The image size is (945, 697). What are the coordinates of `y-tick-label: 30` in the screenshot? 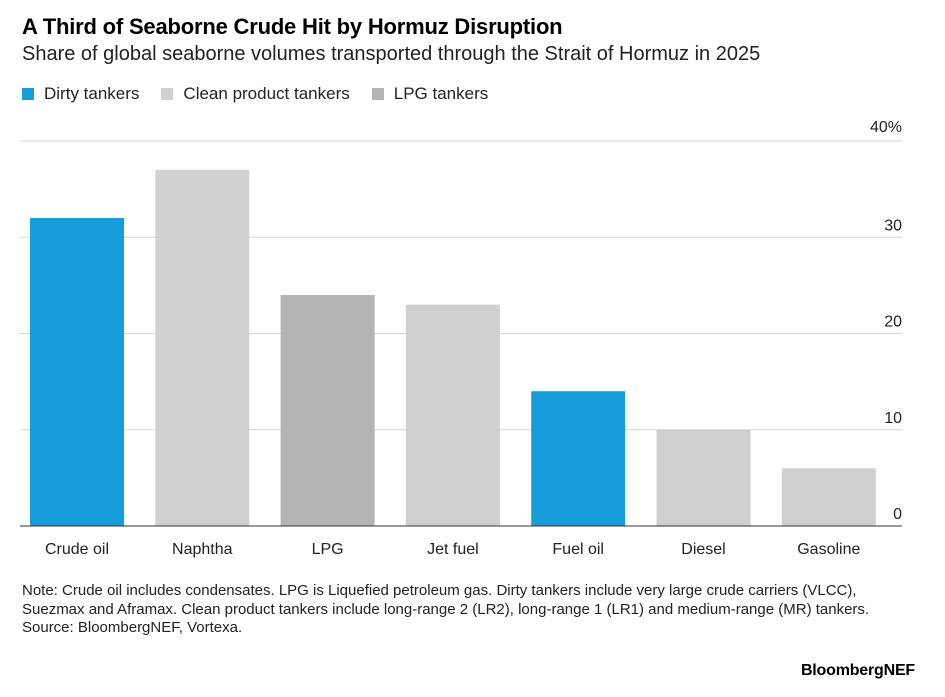 It's located at (893, 225).